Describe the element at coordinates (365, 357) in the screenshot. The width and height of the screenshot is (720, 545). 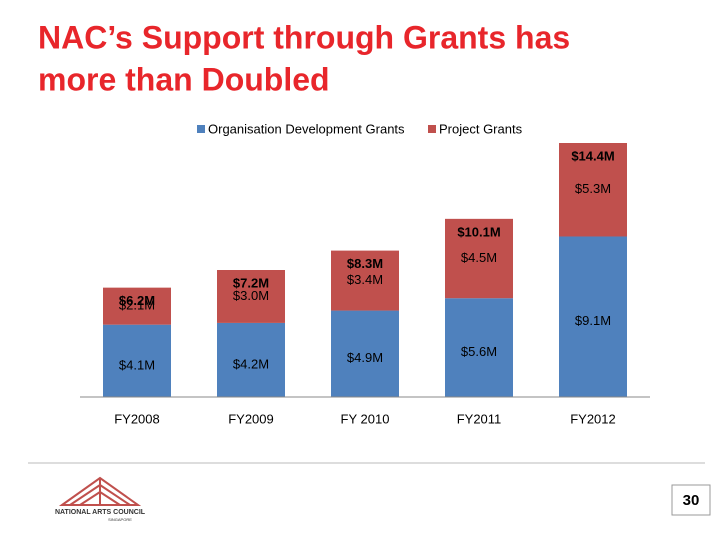
I see `value-label: $4.9M` at that location.